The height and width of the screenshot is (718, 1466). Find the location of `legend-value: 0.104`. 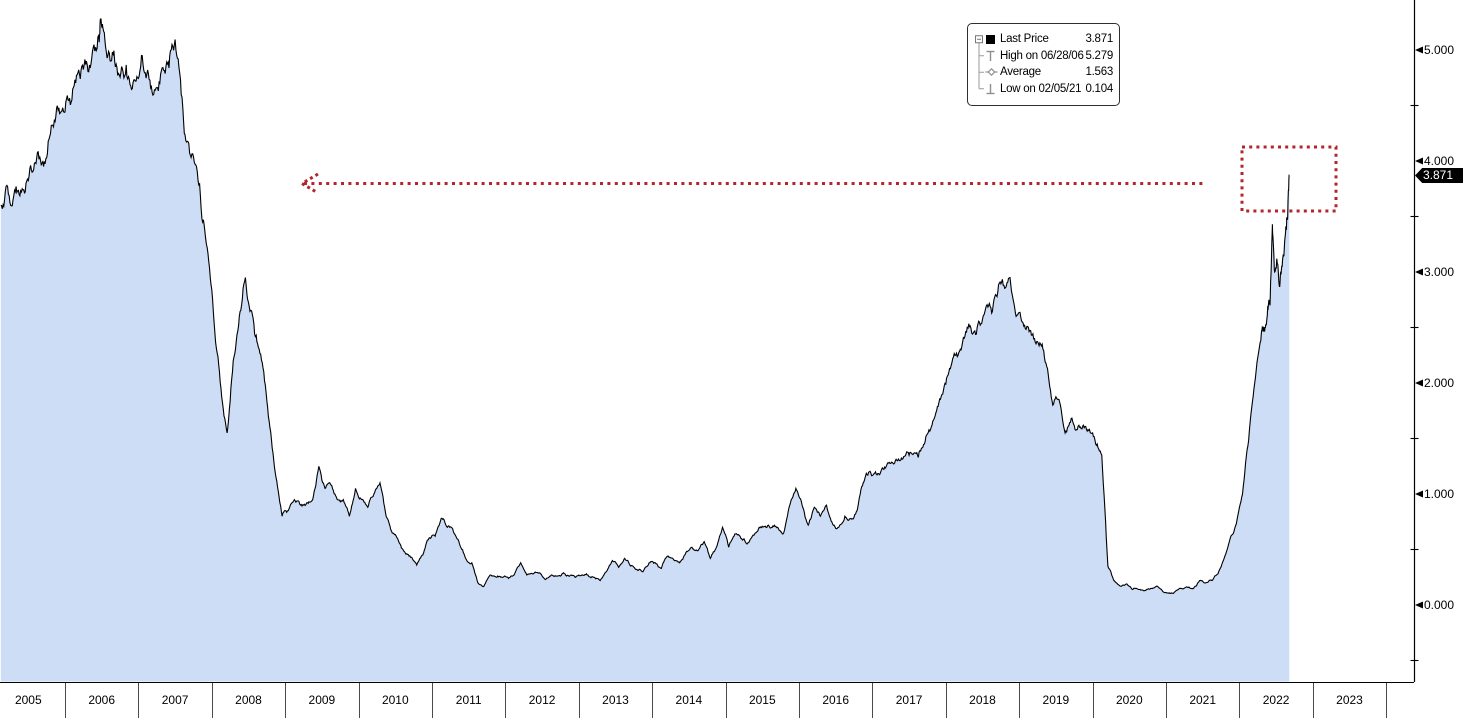

legend-value: 0.104 is located at coordinates (1099, 88).